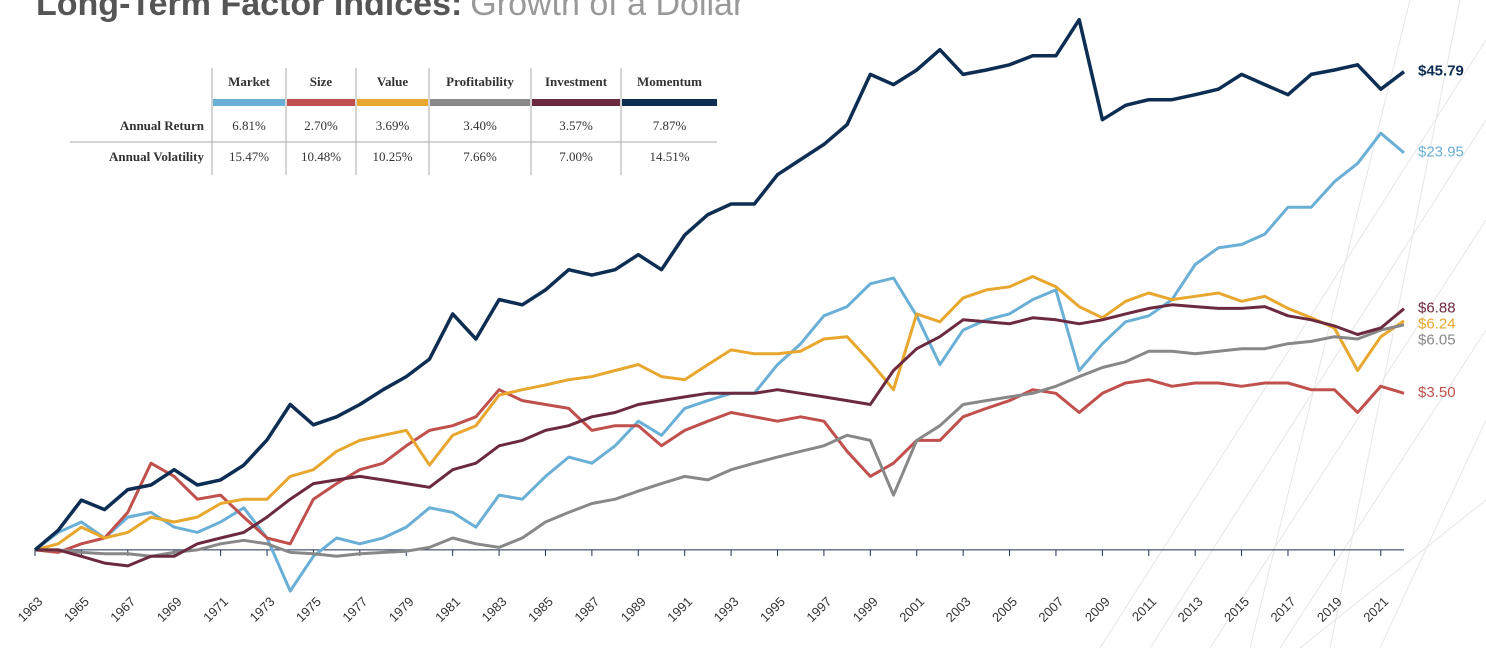 The height and width of the screenshot is (648, 1486). I want to click on x-tick-label: 2011, so click(1144, 609).